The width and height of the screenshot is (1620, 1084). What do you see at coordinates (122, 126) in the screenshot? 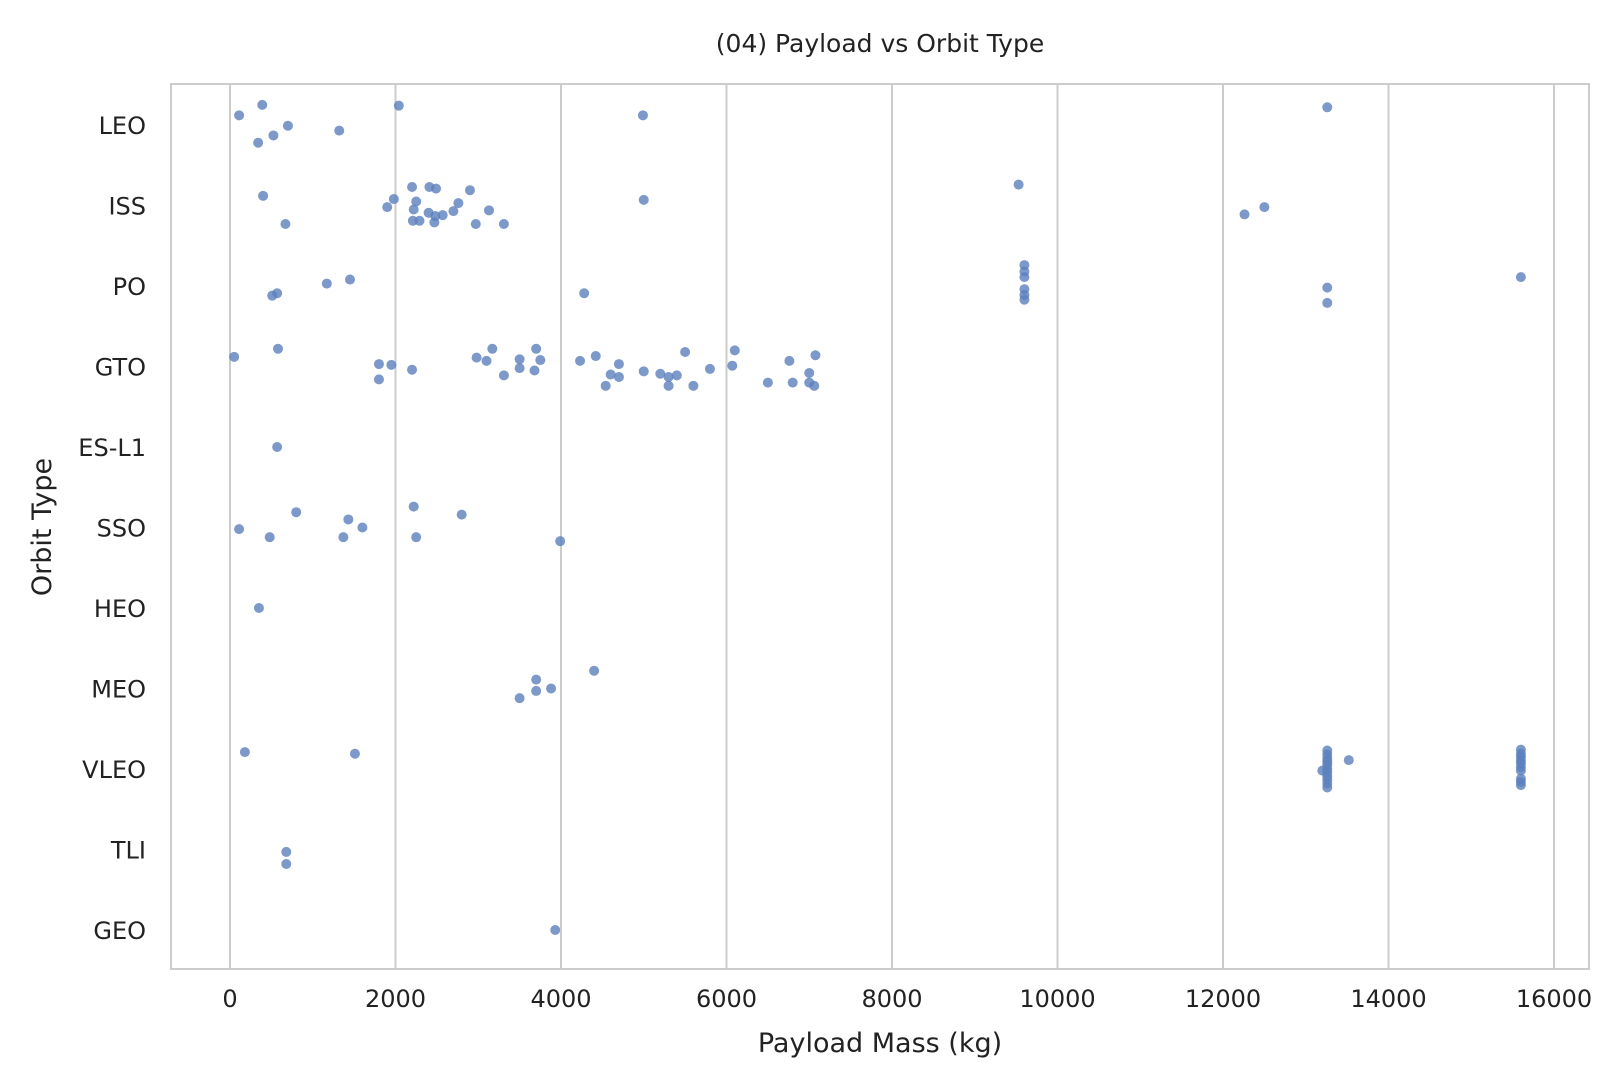
I see `y-tick-label: LEO` at bounding box center [122, 126].